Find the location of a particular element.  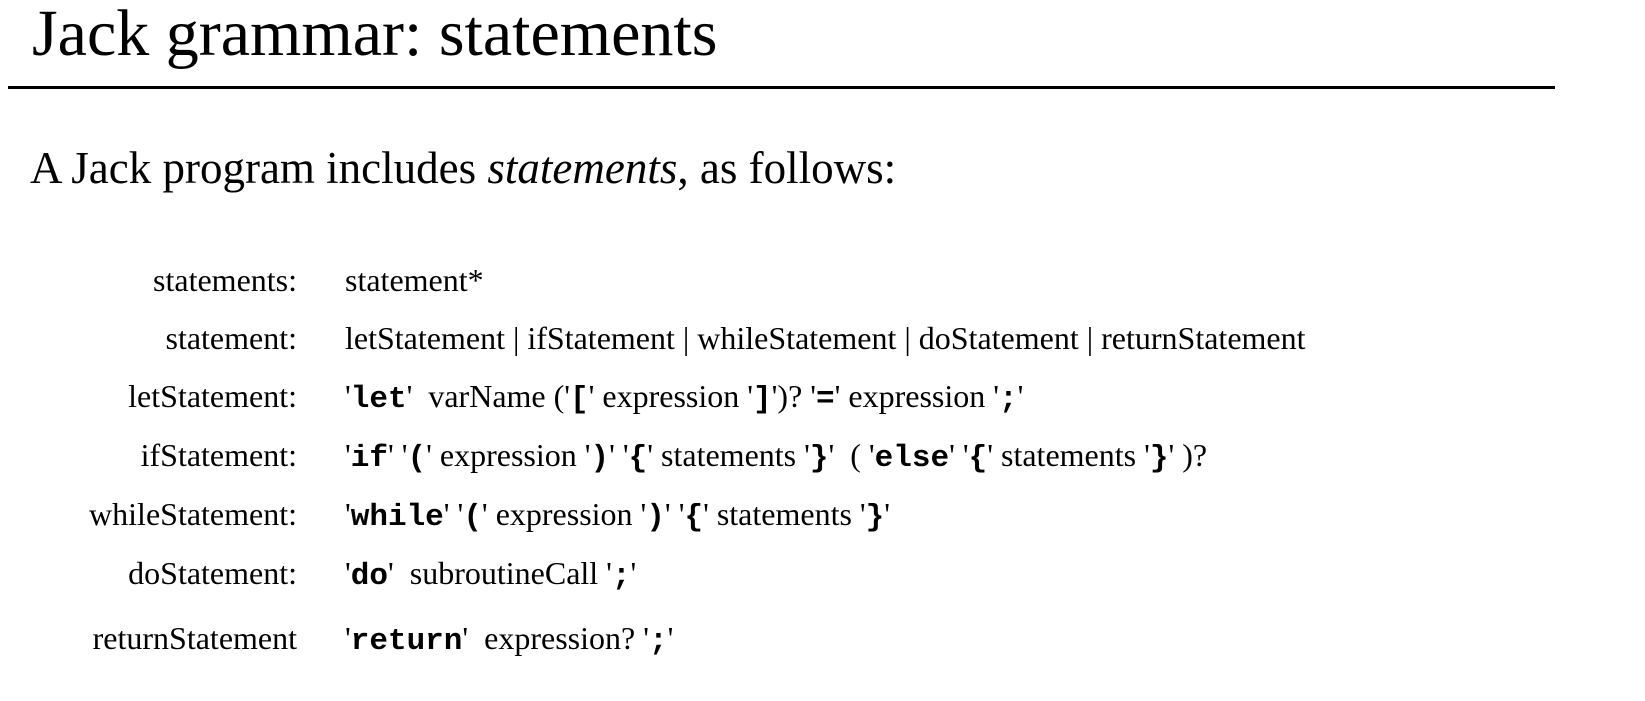

keyword: do is located at coordinates (369, 576).